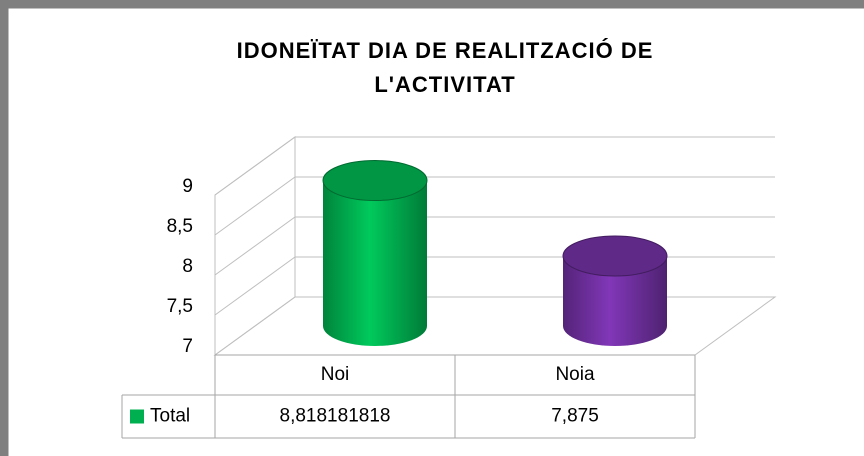  What do you see at coordinates (170, 416) in the screenshot?
I see `legend-label: Total` at bounding box center [170, 416].